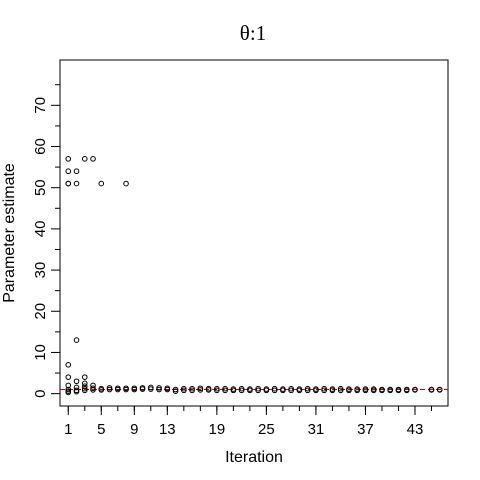 The height and width of the screenshot is (480, 480). What do you see at coordinates (266, 429) in the screenshot?
I see `x-tick-label: 25` at bounding box center [266, 429].